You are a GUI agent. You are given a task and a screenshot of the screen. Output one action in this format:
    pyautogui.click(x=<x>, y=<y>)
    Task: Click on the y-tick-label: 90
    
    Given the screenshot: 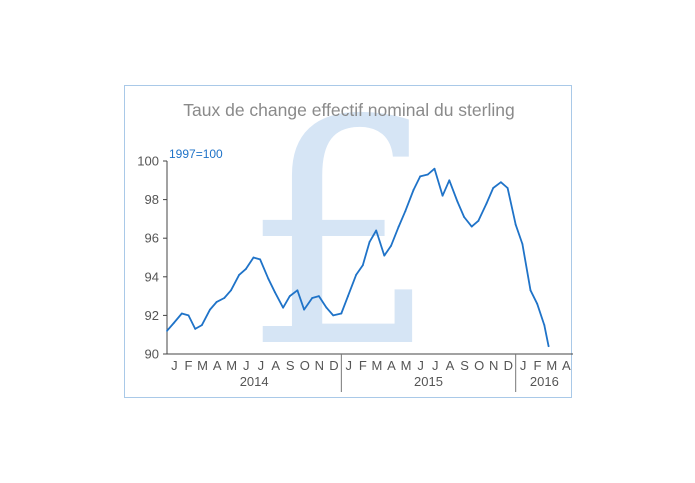 What is the action you would take?
    pyautogui.click(x=152, y=354)
    